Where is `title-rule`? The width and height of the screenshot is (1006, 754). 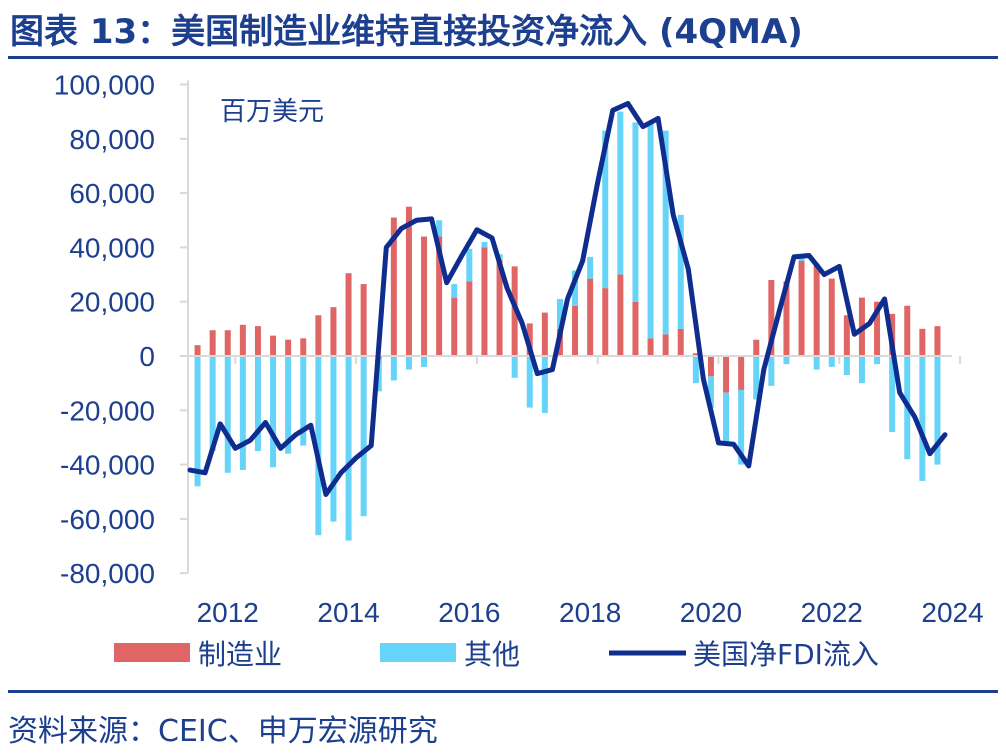 title-rule is located at coordinates (503, 57).